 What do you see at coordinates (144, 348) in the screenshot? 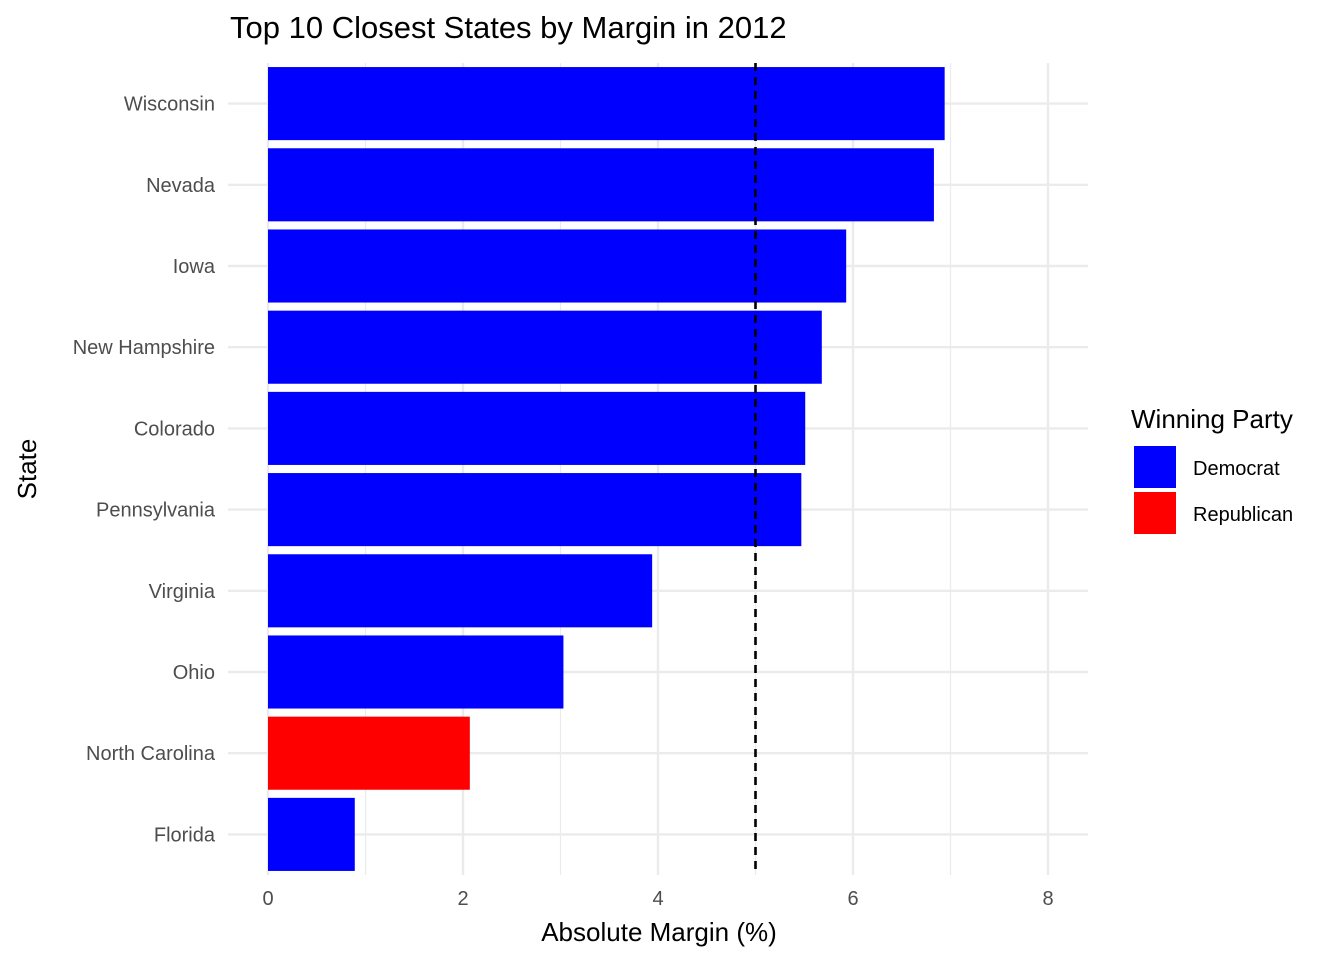
I see `y-tick-label: New Hampshire` at bounding box center [144, 348].